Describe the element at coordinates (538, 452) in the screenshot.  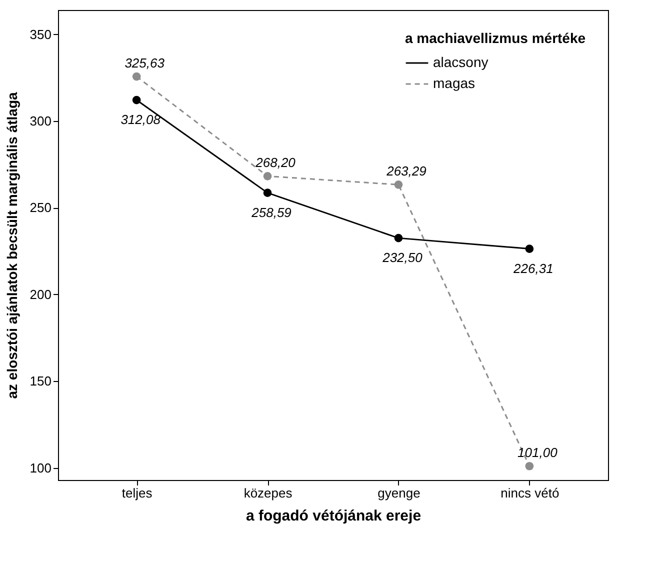
I see `data-label: 101,00` at that location.